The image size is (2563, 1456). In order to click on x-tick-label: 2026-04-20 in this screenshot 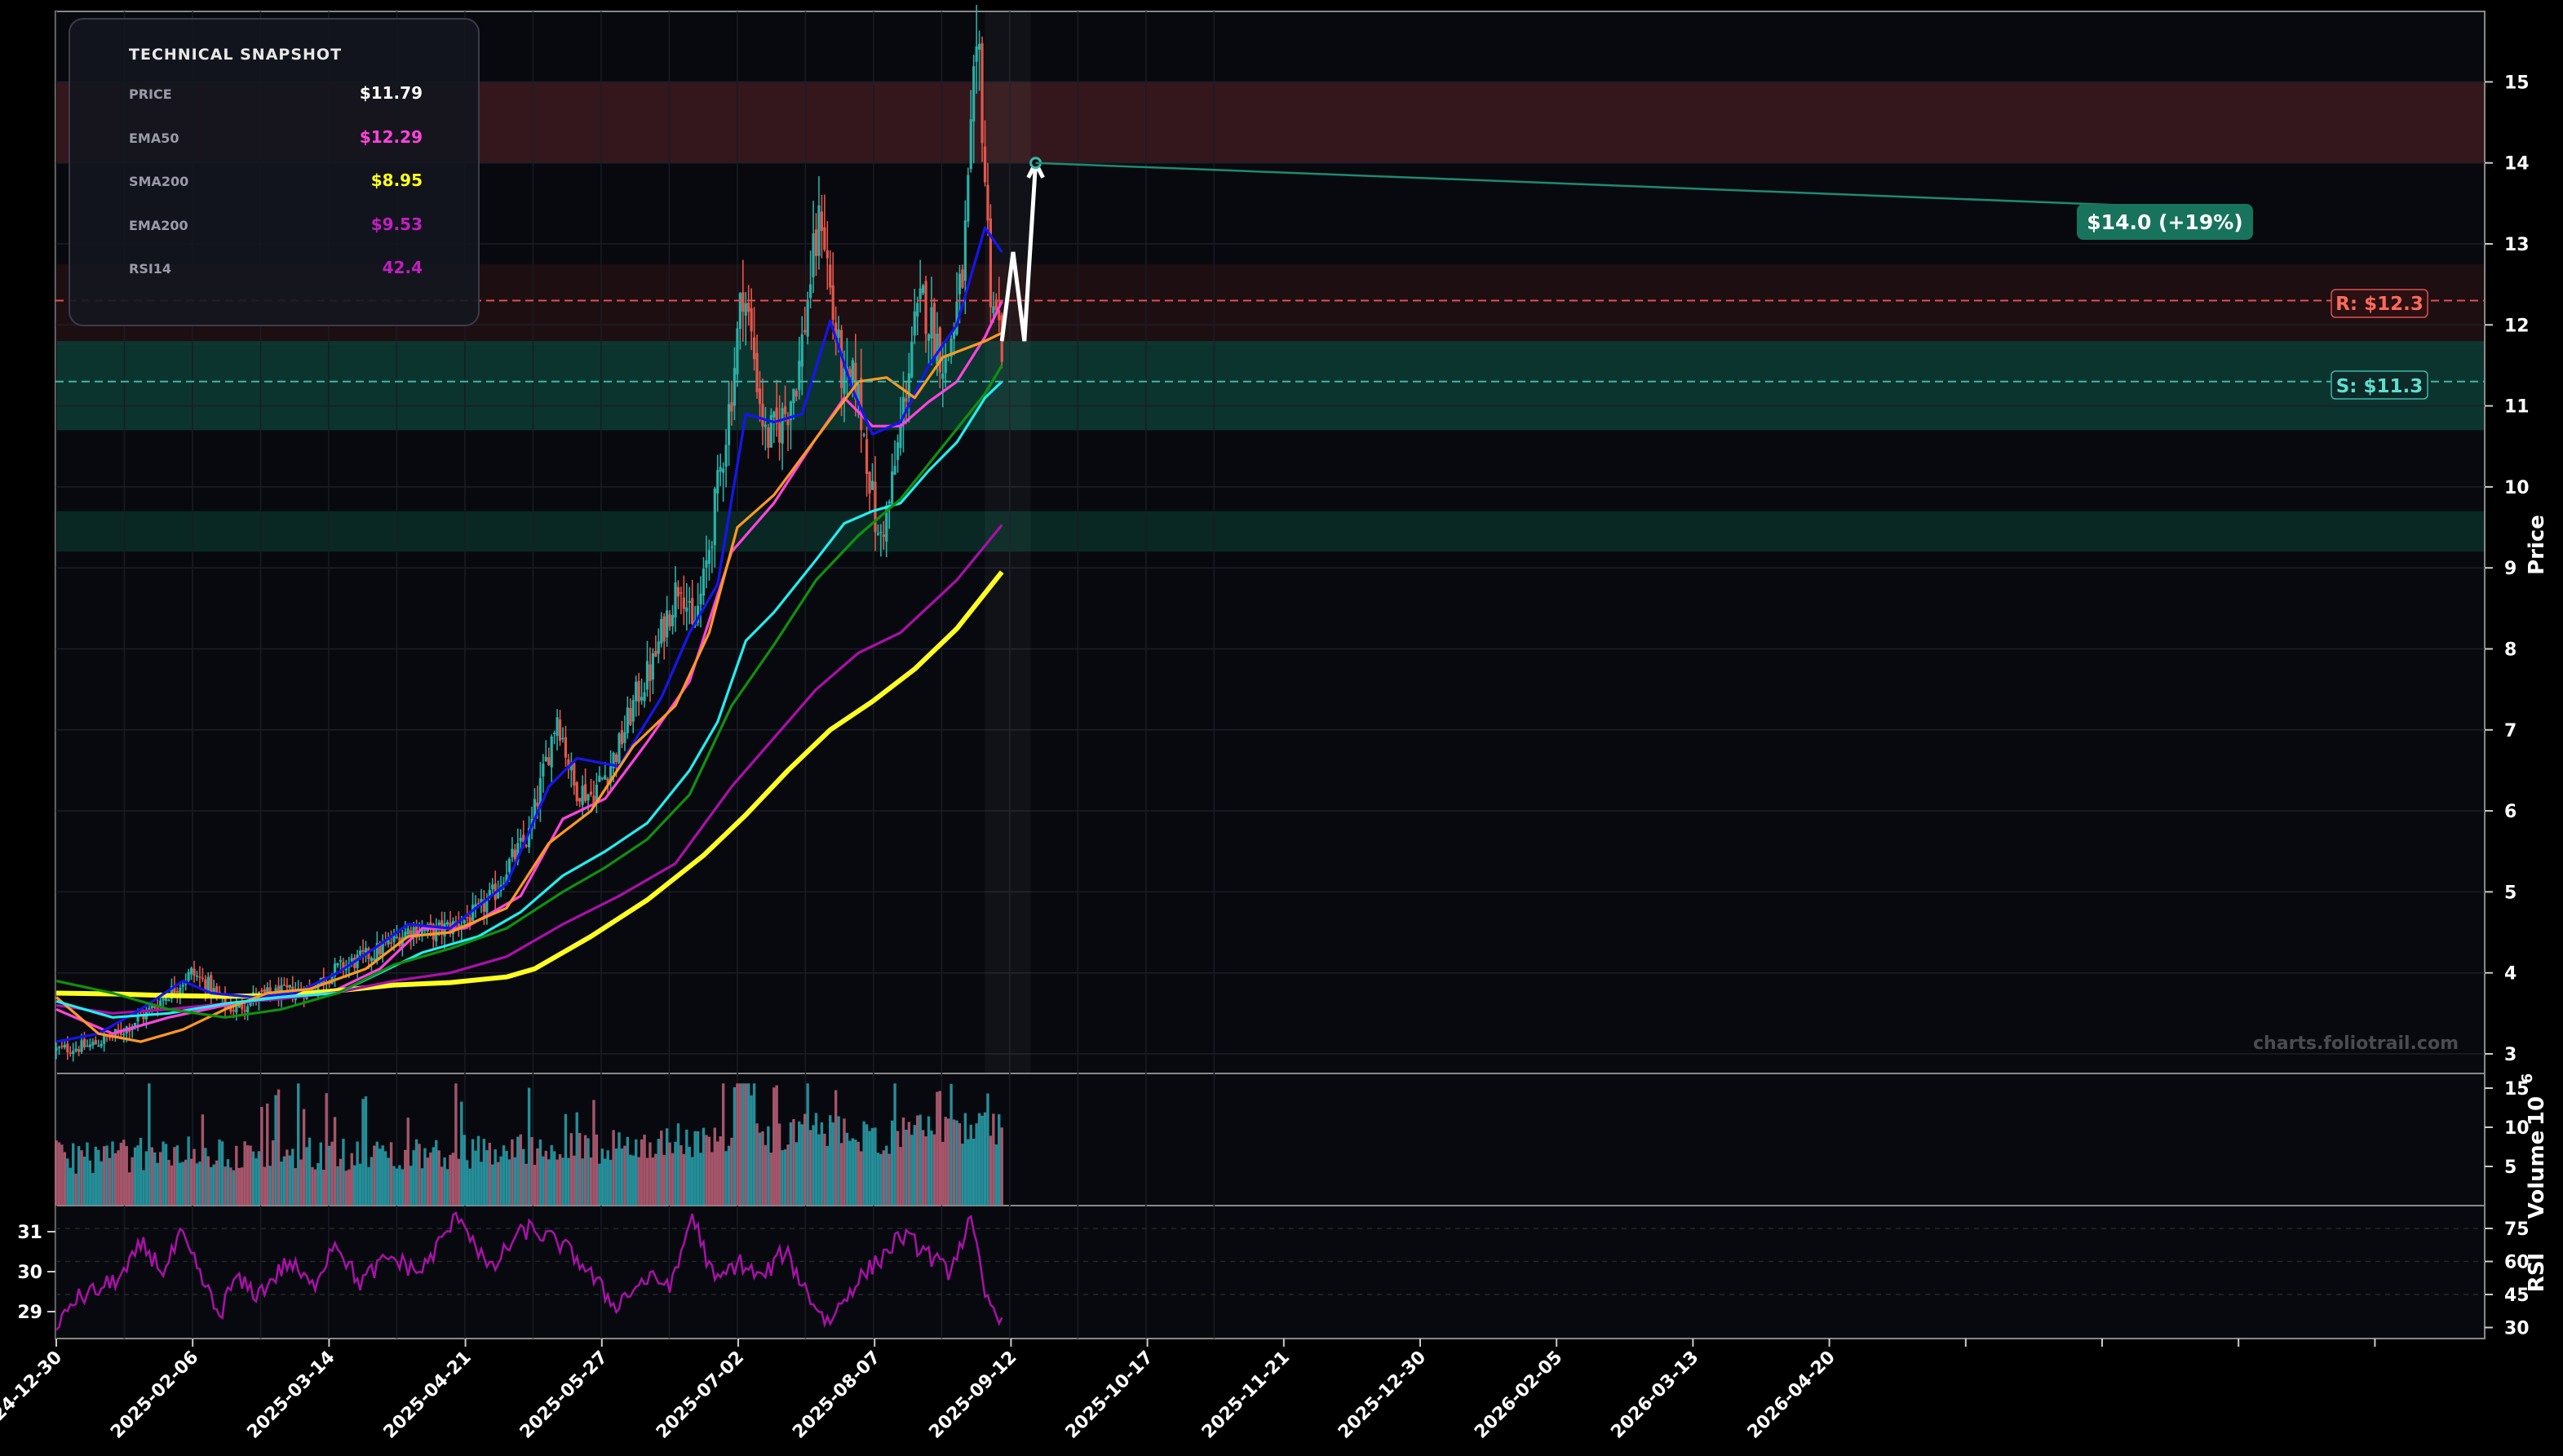, I will do `click(1791, 1396)`.